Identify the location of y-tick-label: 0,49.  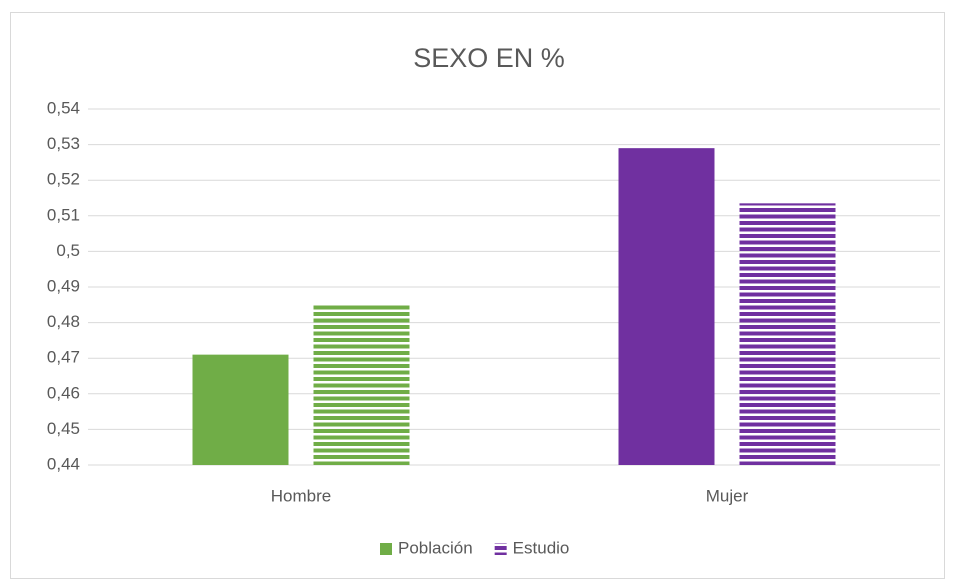
(63, 285).